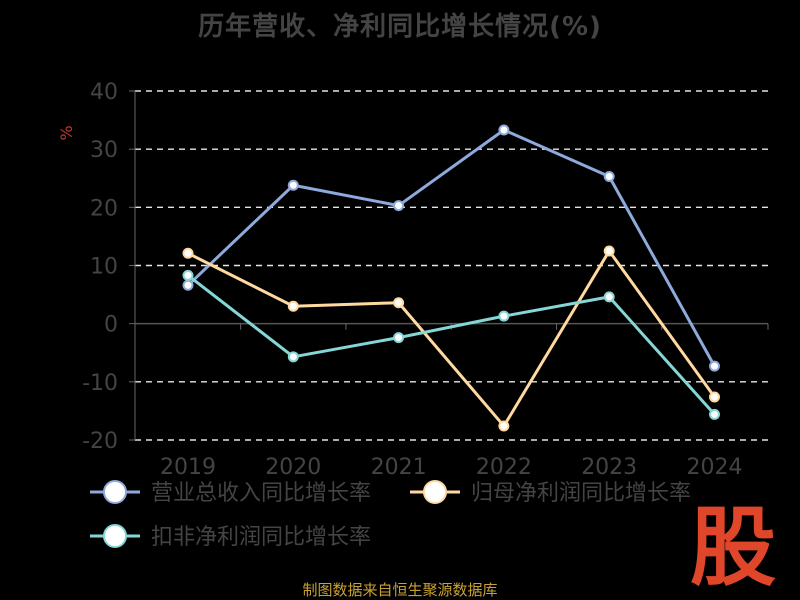 This screenshot has height=600, width=800. What do you see at coordinates (504, 467) in the screenshot?
I see `x-tick-label: 2022` at bounding box center [504, 467].